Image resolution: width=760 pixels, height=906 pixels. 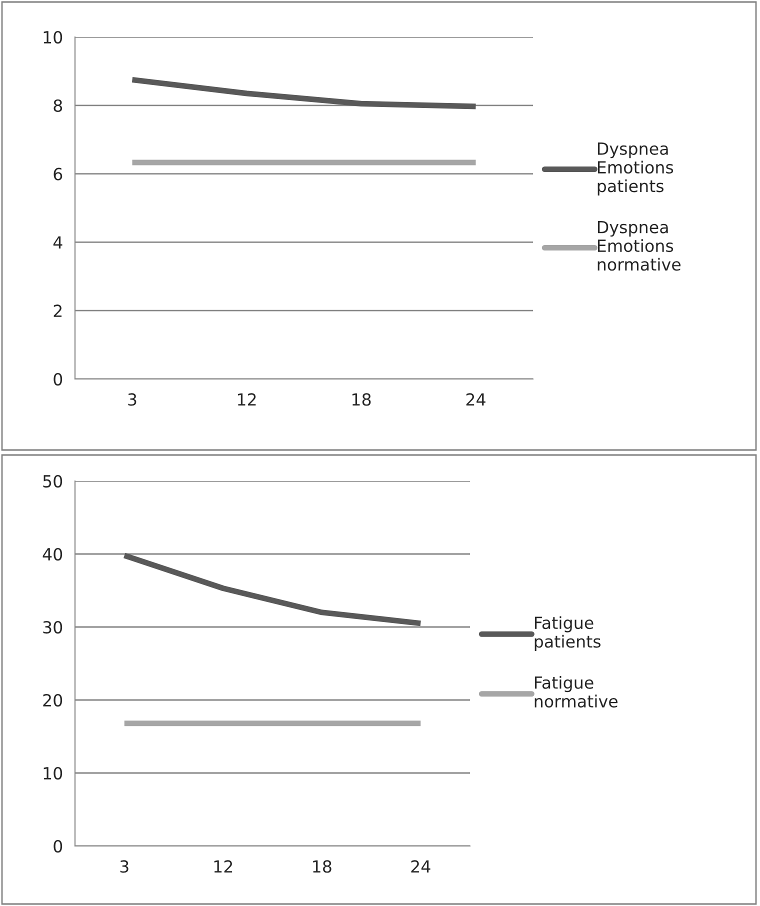 What do you see at coordinates (639, 246) in the screenshot?
I see `legend-label: Dyspnea Emotions normative` at bounding box center [639, 246].